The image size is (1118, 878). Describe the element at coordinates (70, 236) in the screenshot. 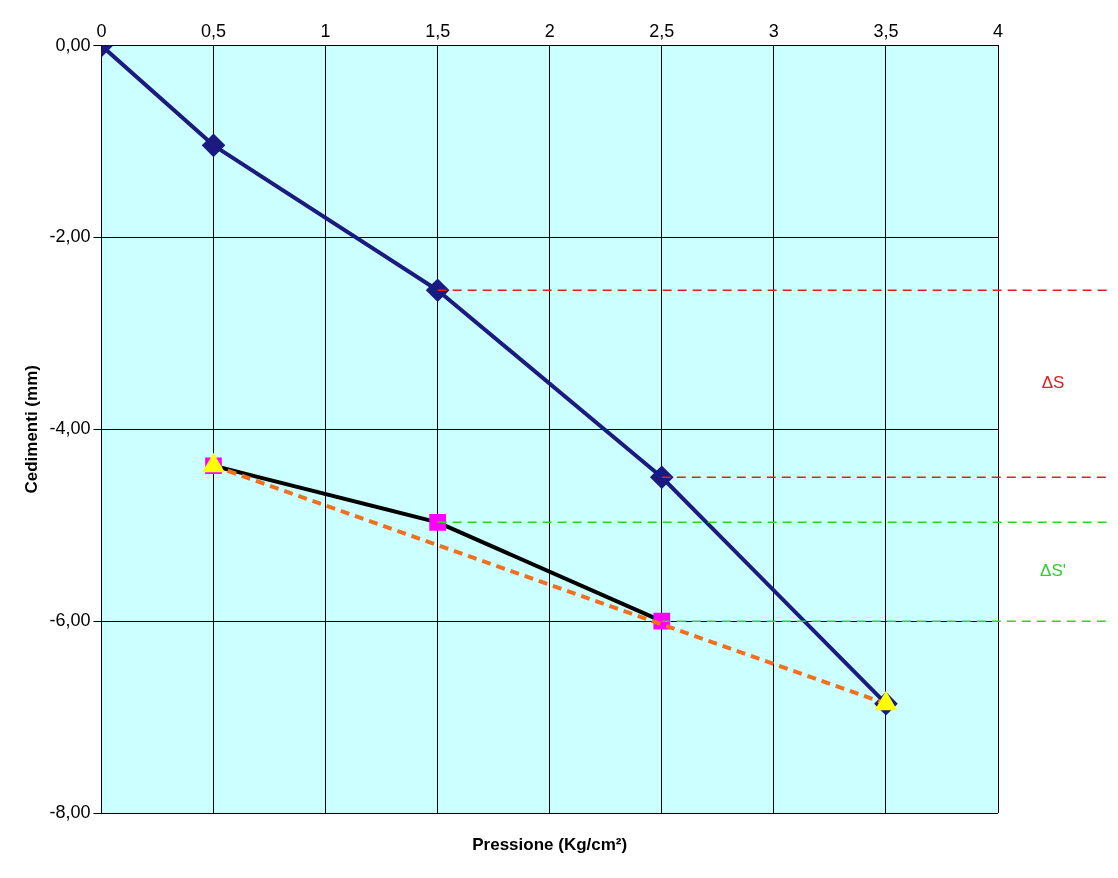

I see `y-tick-label: -2,00` at that location.